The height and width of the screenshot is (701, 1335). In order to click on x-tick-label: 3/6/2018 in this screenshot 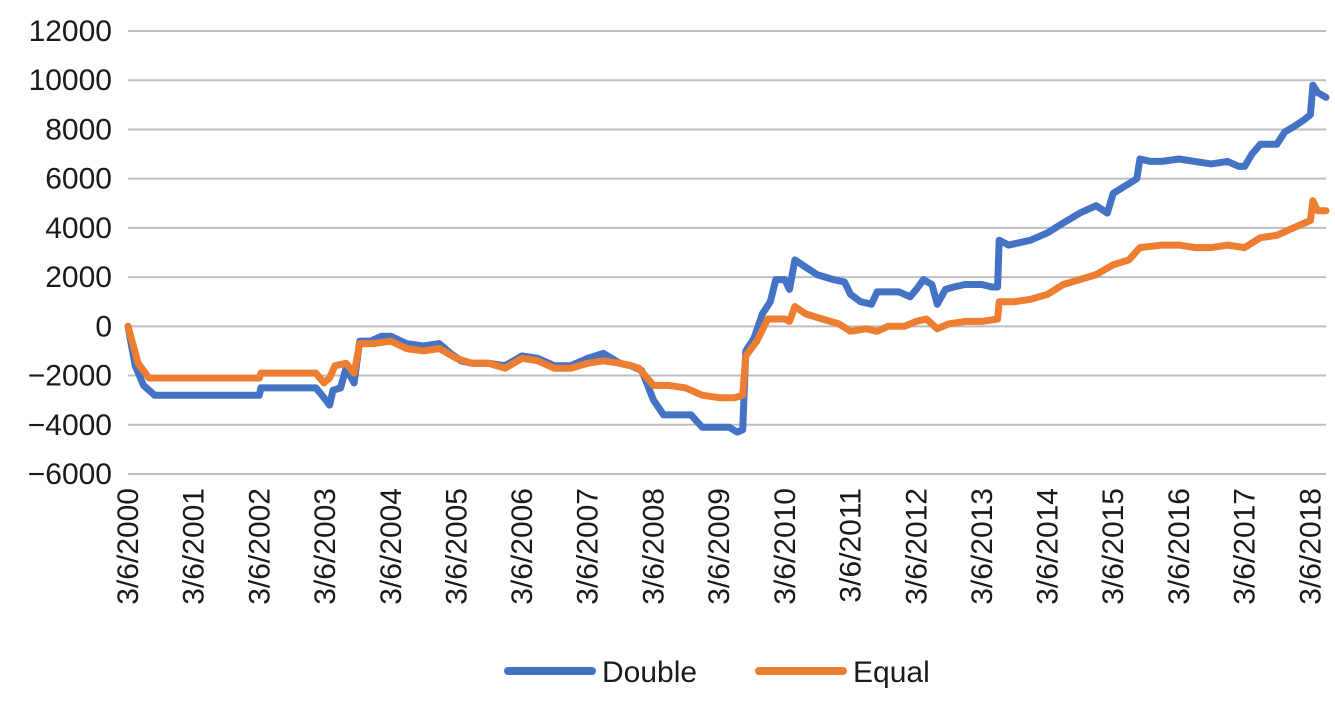, I will do `click(1310, 546)`.